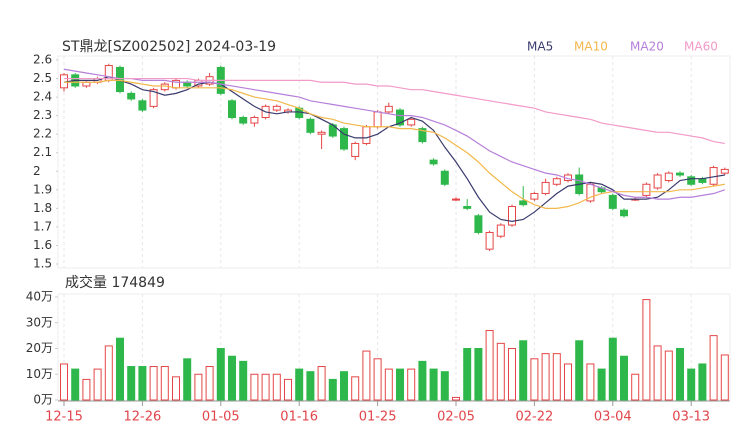  Describe the element at coordinates (39, 374) in the screenshot. I see `y-tick-label: 10万` at that location.